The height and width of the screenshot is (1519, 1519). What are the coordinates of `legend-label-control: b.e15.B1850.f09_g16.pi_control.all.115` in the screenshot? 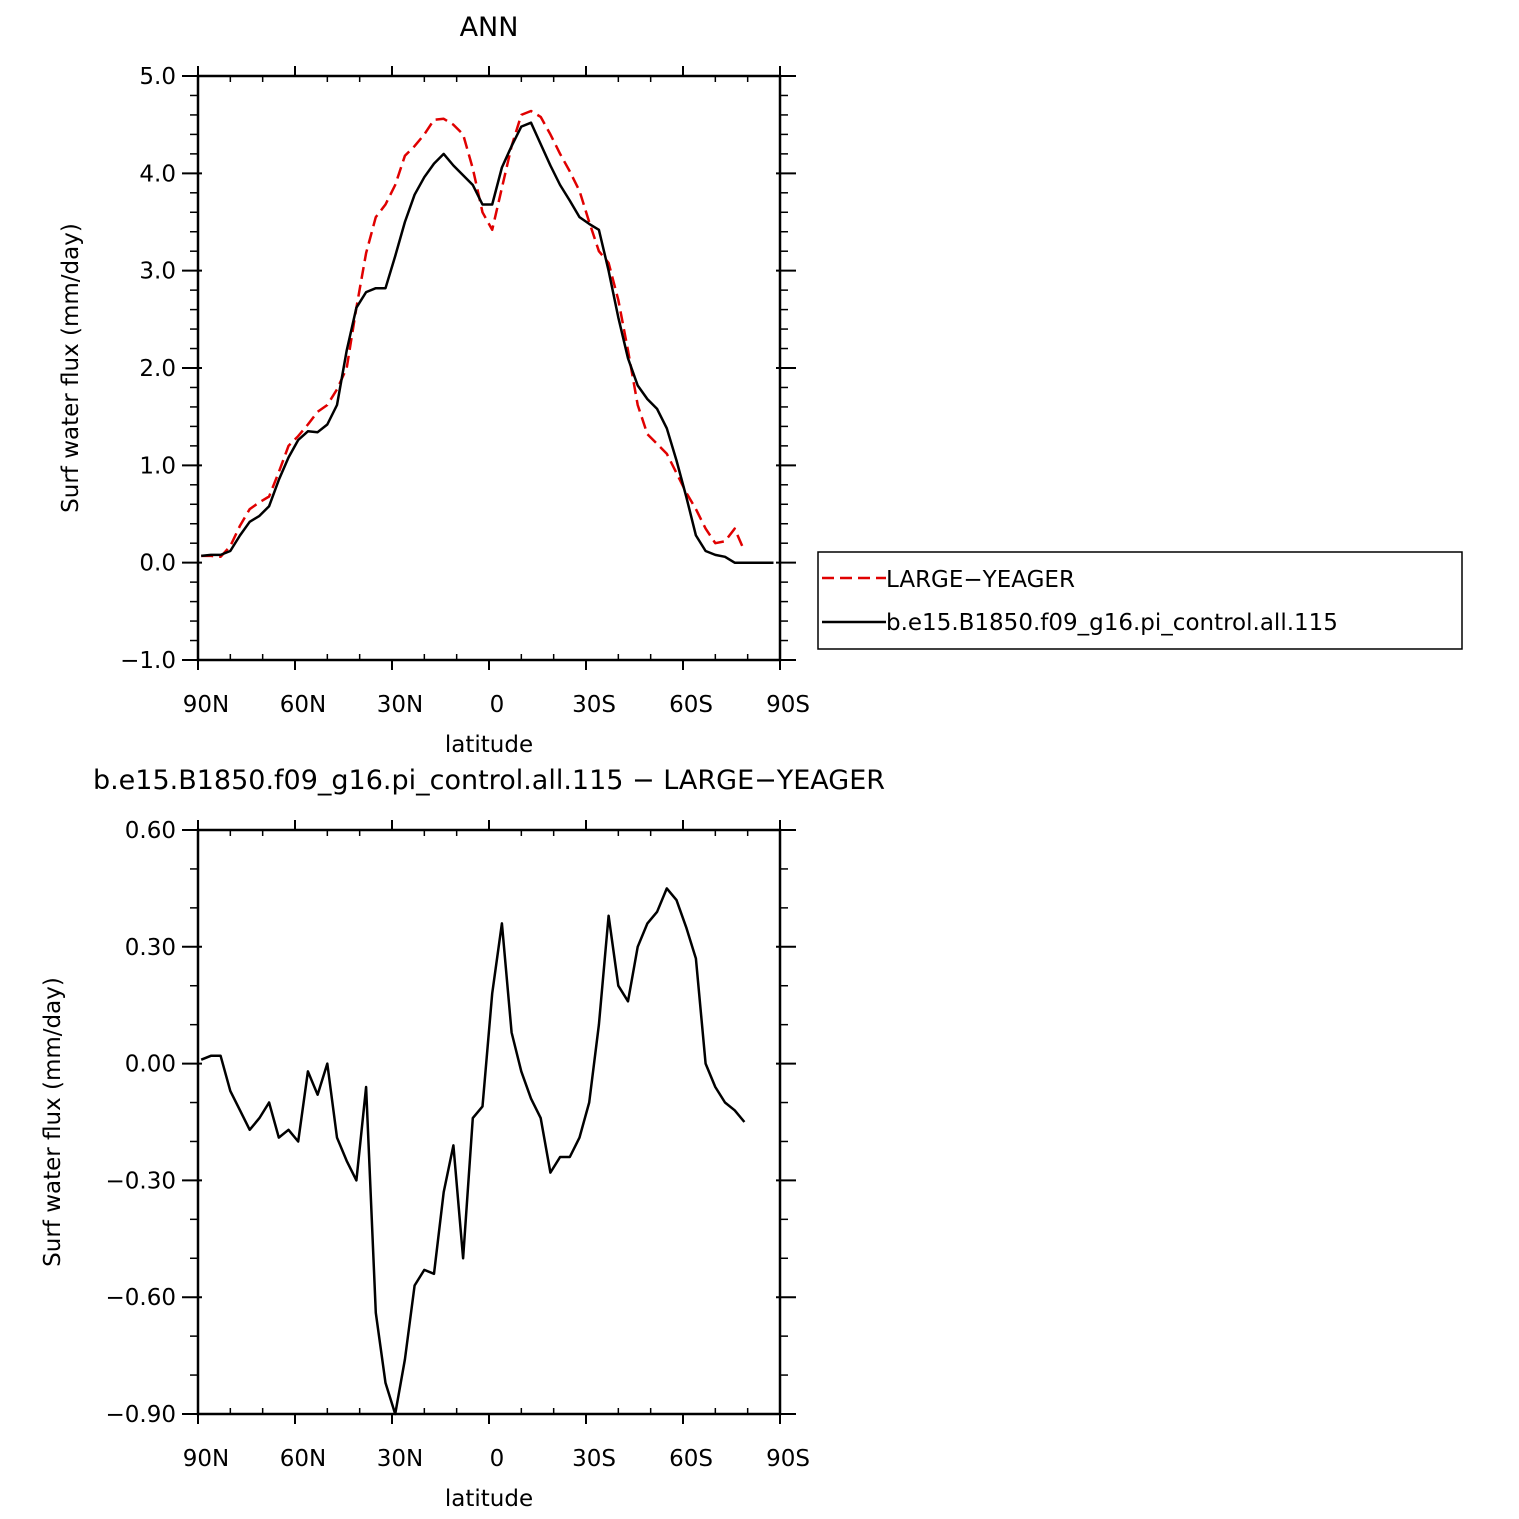 It's located at (1112, 623).